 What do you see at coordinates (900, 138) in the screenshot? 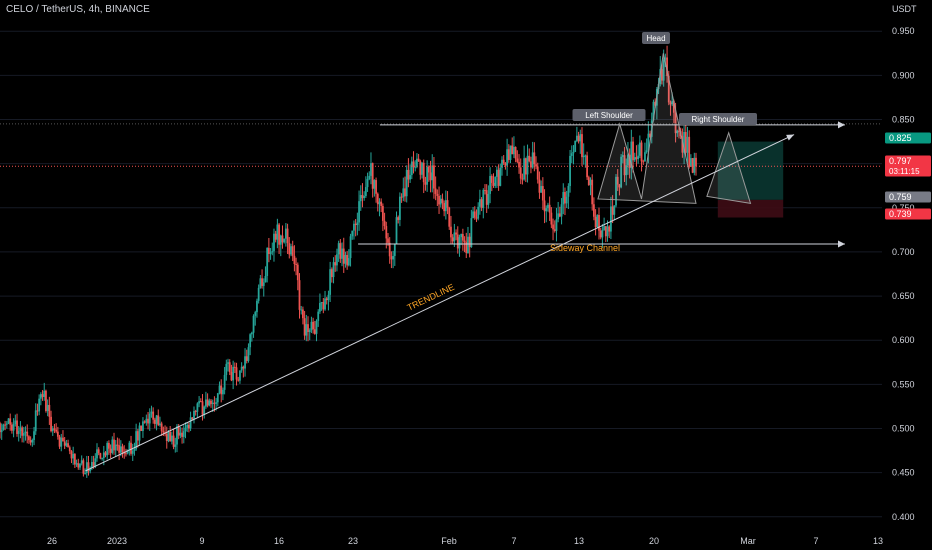
I see `price-tag-value: 0.825` at bounding box center [900, 138].